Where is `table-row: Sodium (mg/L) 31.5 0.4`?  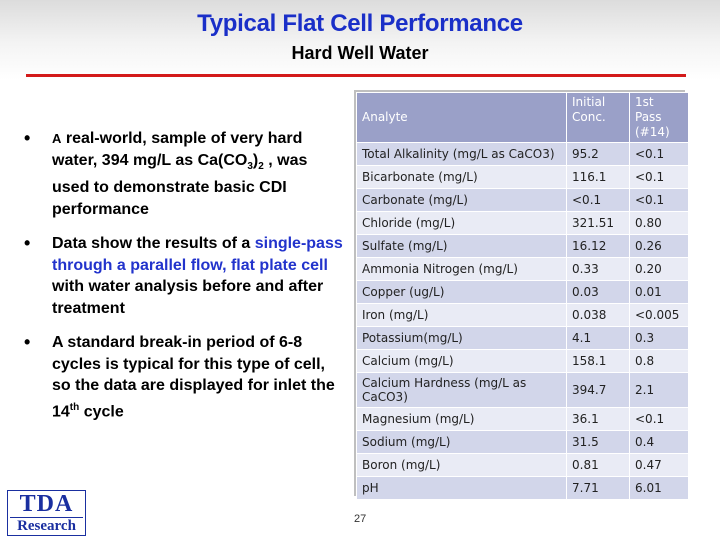
table-row: Sodium (mg/L) 31.5 0.4 is located at coordinates (522, 442).